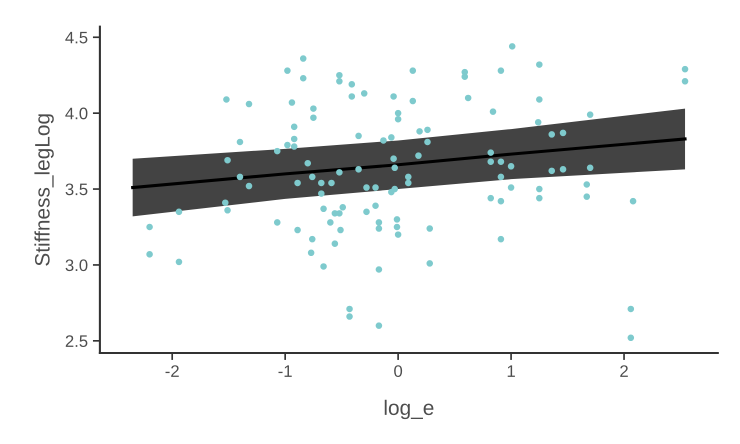 This screenshot has width=740, height=444. Describe the element at coordinates (624, 371) in the screenshot. I see `x-tick-label: 2` at that location.